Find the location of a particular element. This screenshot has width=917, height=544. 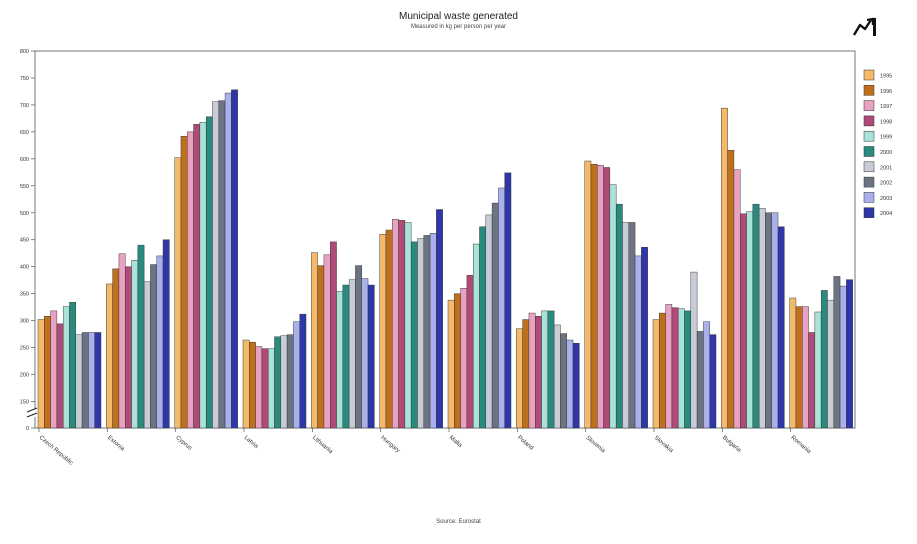

legend-label: 1998 is located at coordinates (886, 122).